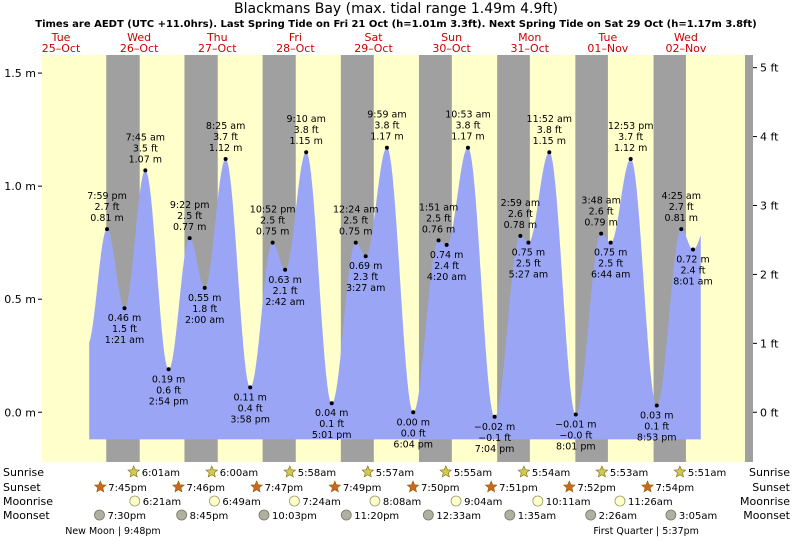 This screenshot has width=793, height=543. Describe the element at coordinates (241, 502) in the screenshot. I see `moonrise-time: 6:49am` at that location.